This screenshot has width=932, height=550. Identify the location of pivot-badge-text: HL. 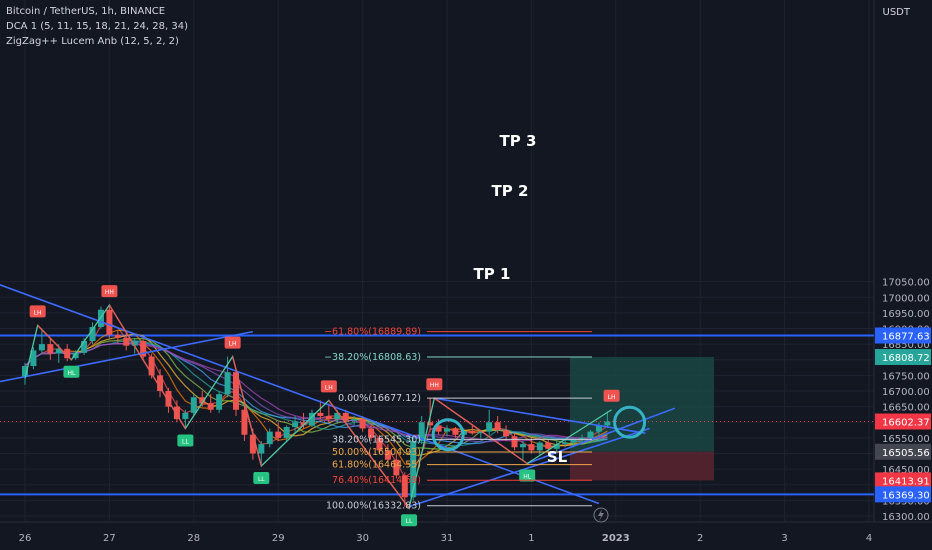
(71, 373).